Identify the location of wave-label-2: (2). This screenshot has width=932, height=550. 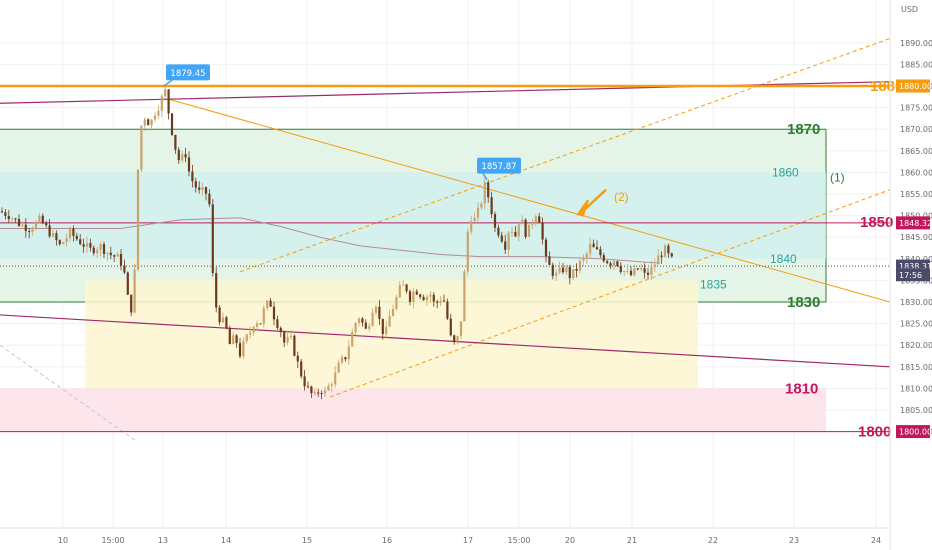
(621, 197).